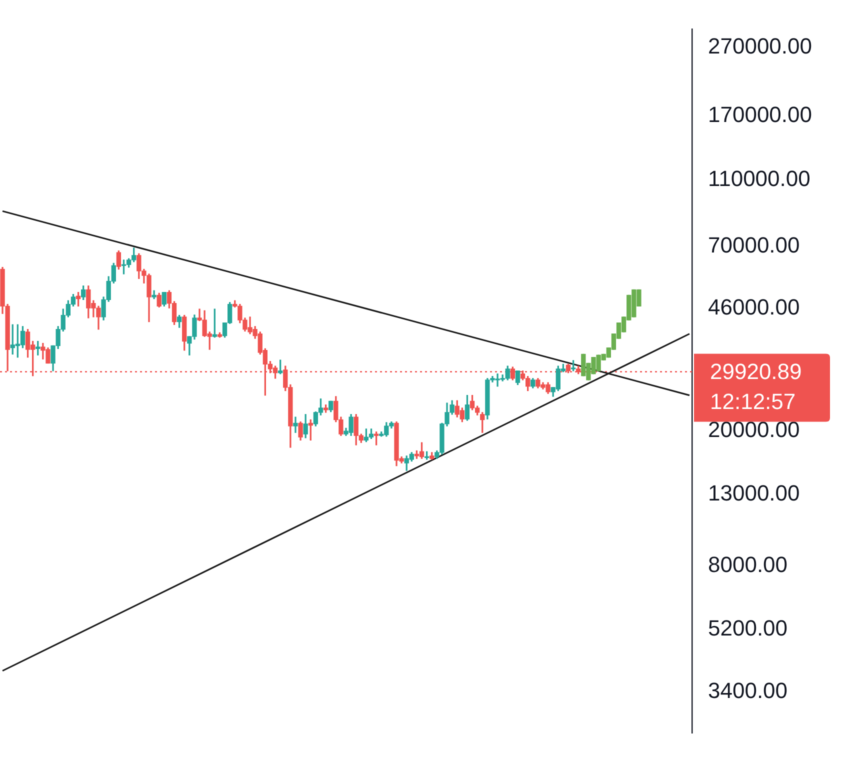 The width and height of the screenshot is (864, 762). I want to click on y-tick-label: 13000.00, so click(754, 493).